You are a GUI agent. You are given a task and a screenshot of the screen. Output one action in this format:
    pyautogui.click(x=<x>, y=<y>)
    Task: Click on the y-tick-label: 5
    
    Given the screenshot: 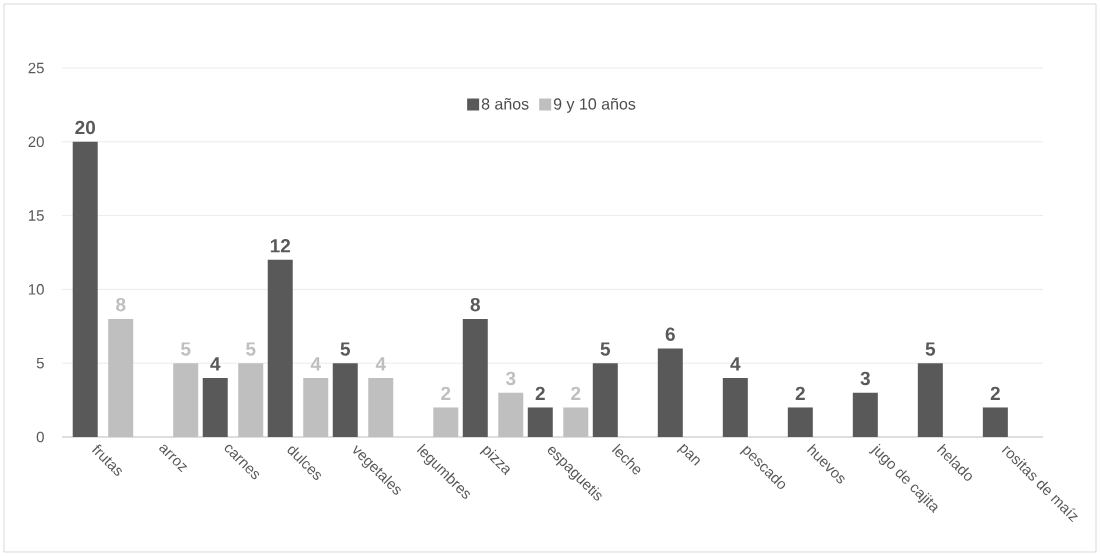 What is the action you would take?
    pyautogui.click(x=40, y=363)
    